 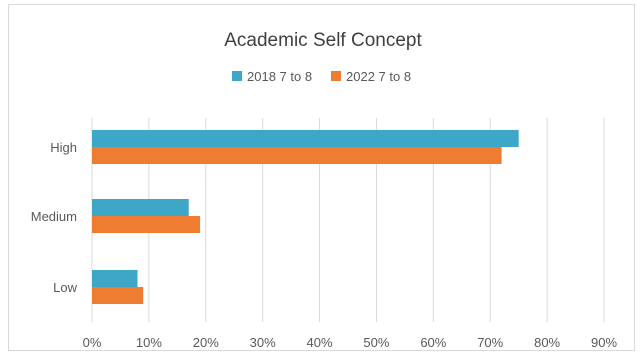 What do you see at coordinates (263, 342) in the screenshot?
I see `x-tick-label: 30%` at bounding box center [263, 342].